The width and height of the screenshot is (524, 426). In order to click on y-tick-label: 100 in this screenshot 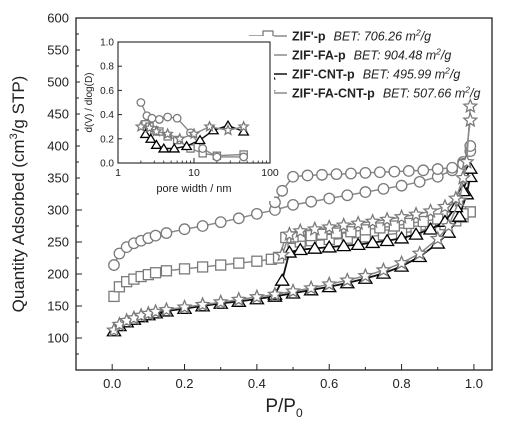, I will do `click(58, 338)`.